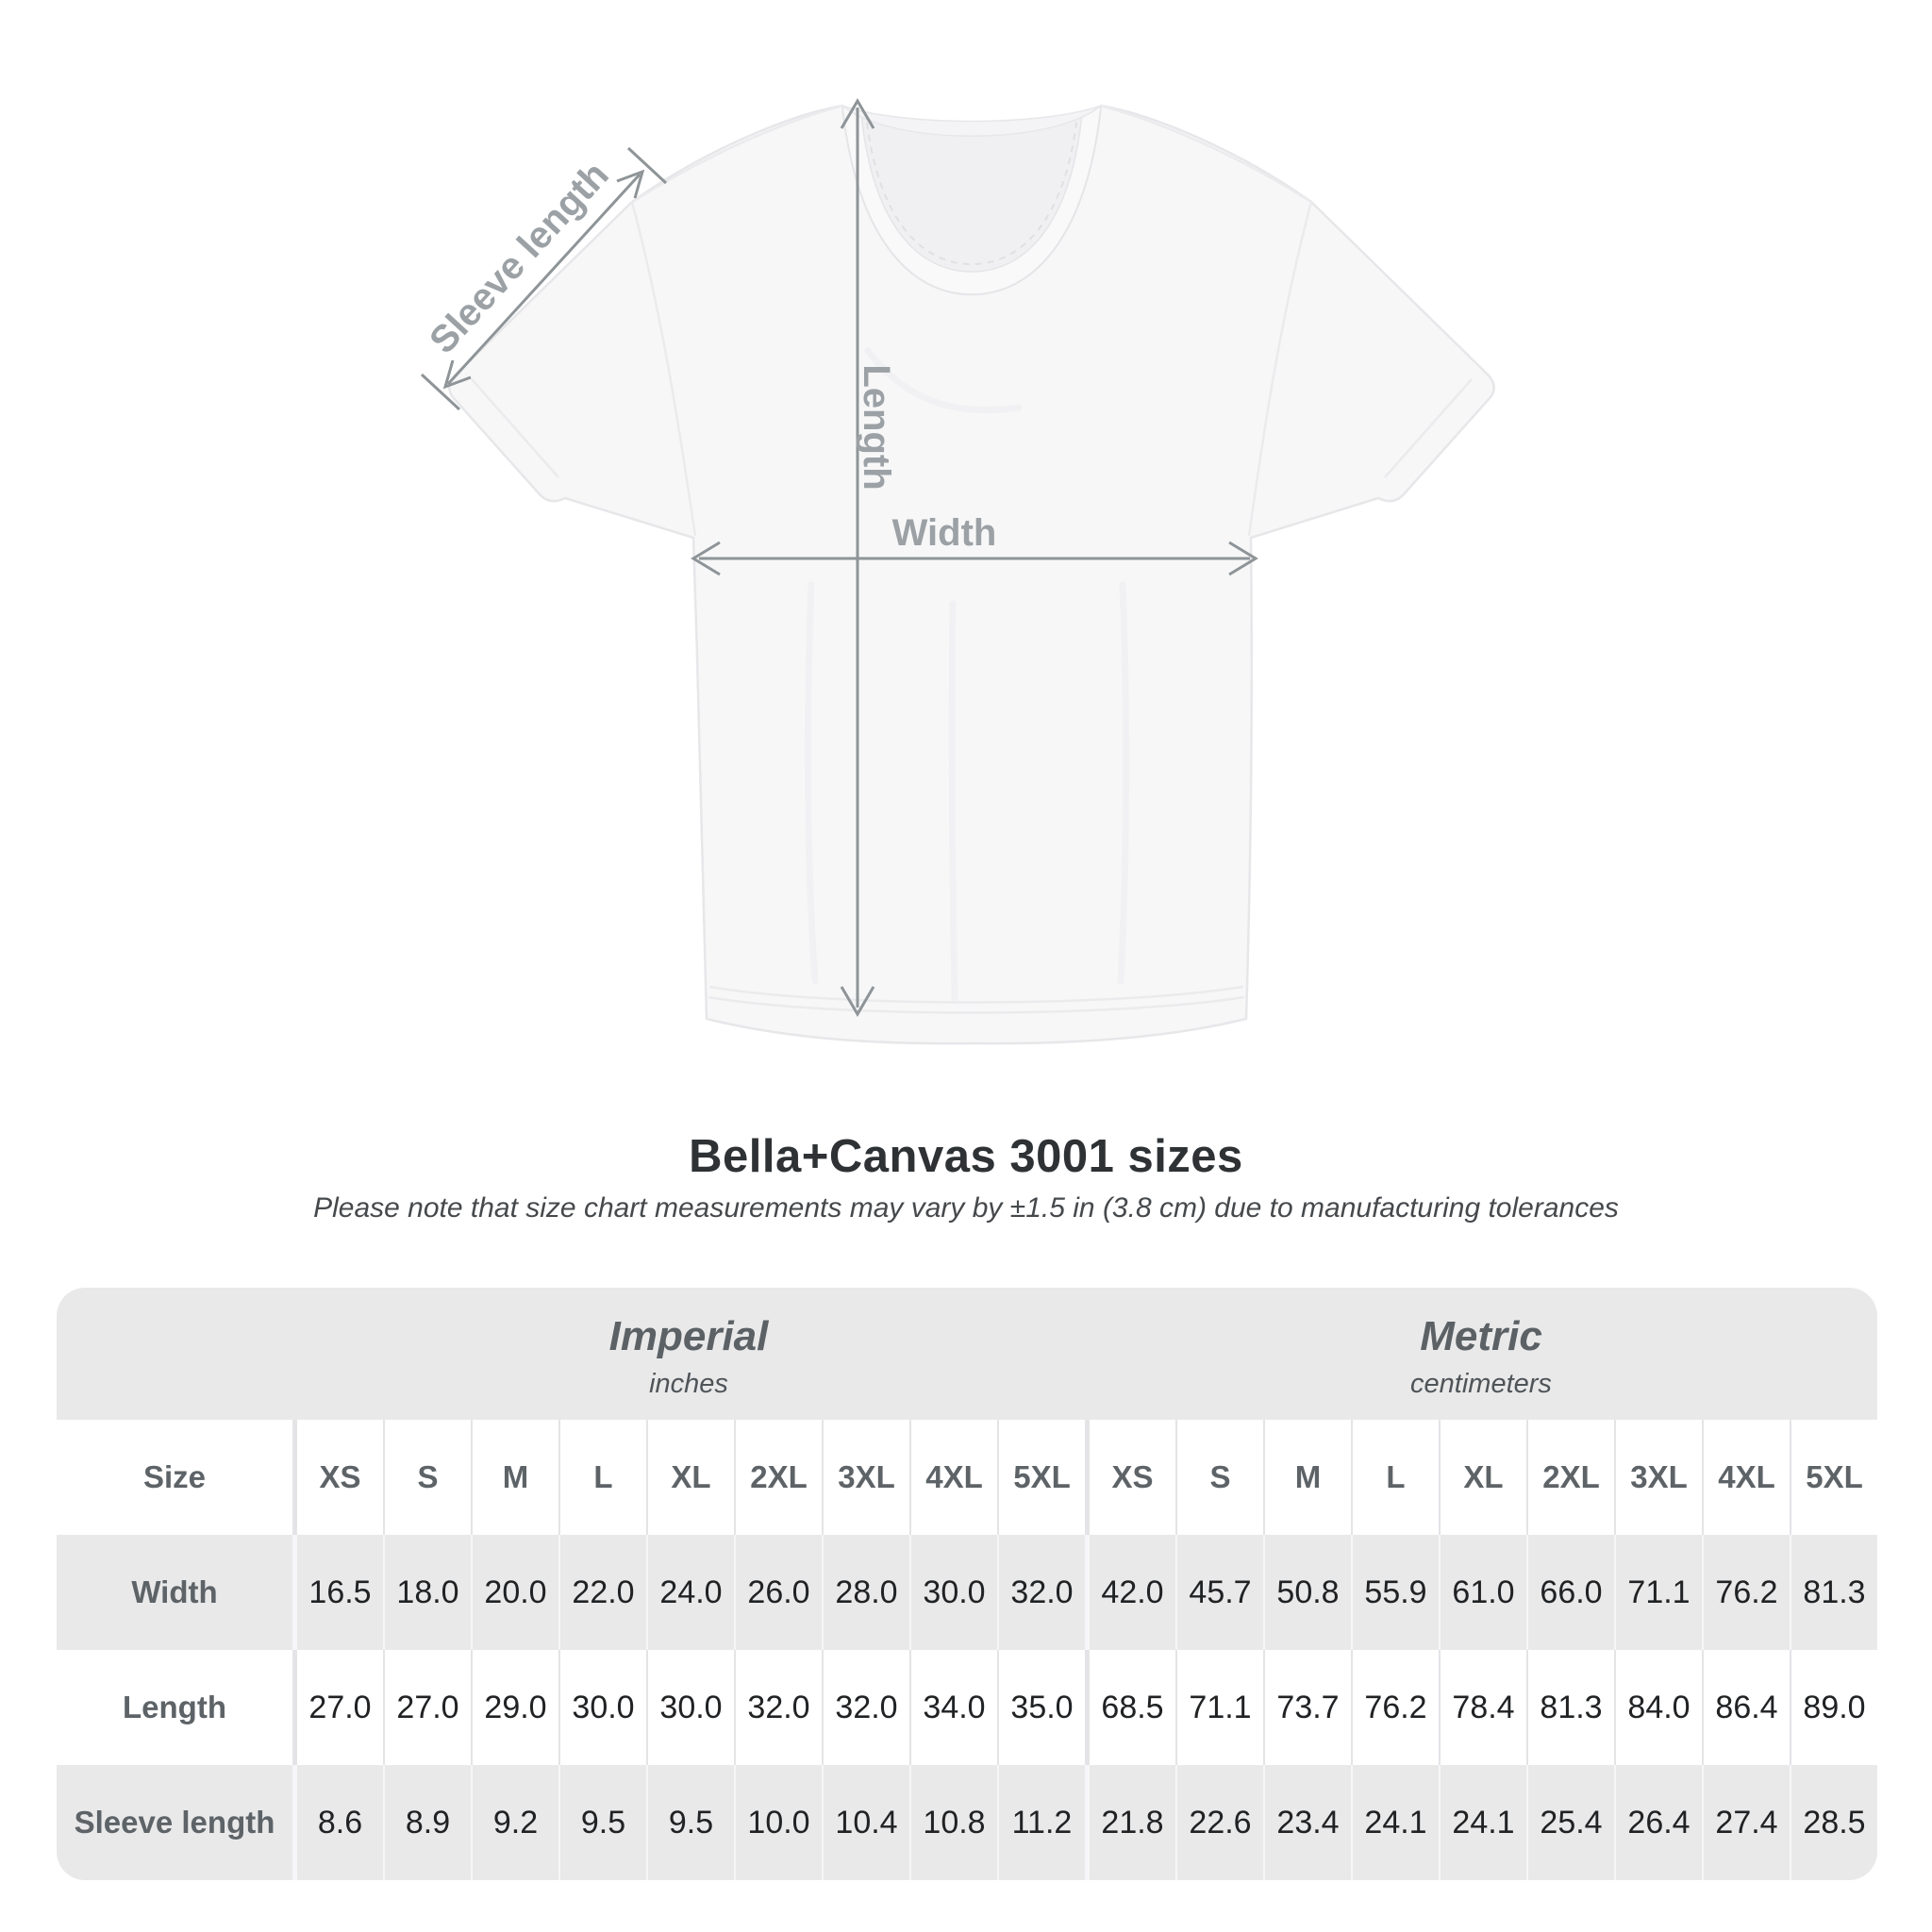 This screenshot has height=1932, width=1932. I want to click on value-cell: 10.0, so click(778, 1822).